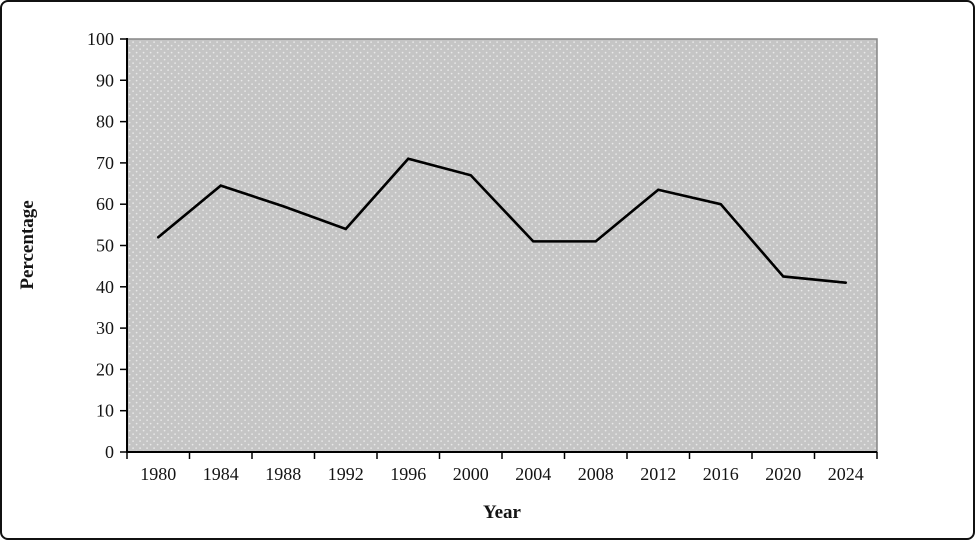 The height and width of the screenshot is (540, 975). I want to click on y-axis-ticks, so click(123, 245).